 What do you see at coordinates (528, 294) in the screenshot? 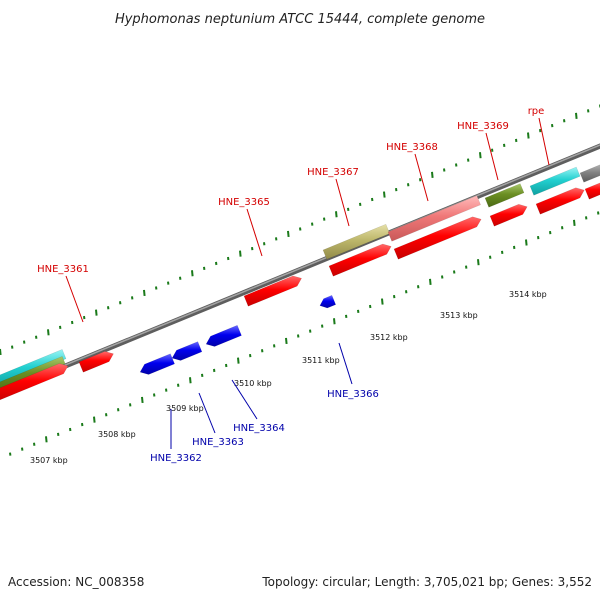
I see `kbp-label: 3514 kbp` at bounding box center [528, 294].